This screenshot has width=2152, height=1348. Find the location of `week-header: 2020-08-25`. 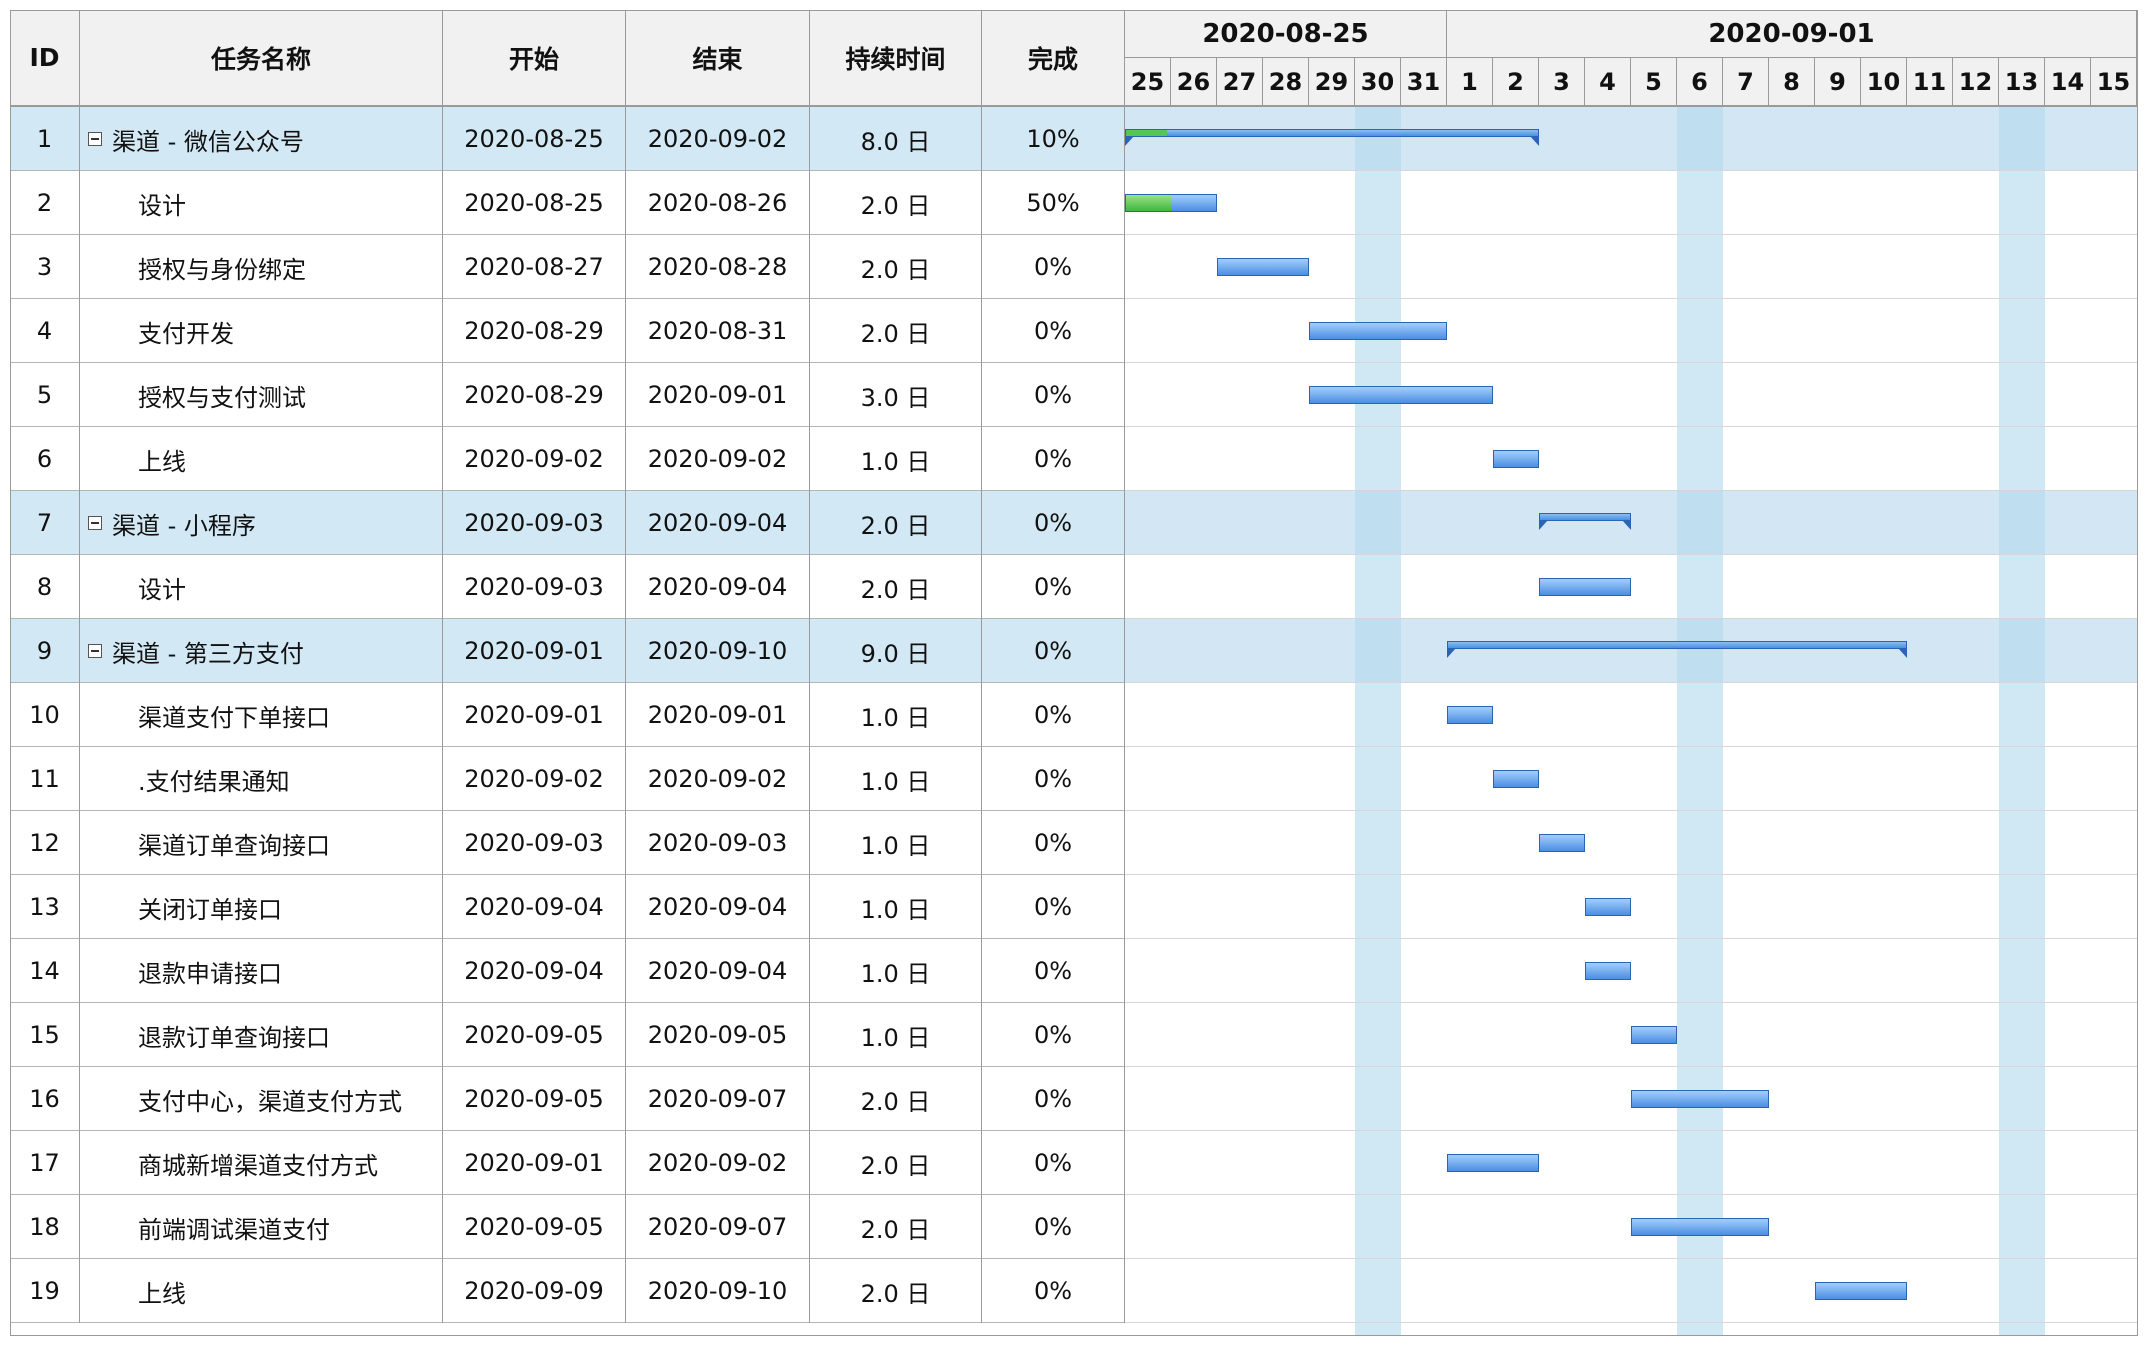

week-header: 2020-08-25 is located at coordinates (1286, 34).